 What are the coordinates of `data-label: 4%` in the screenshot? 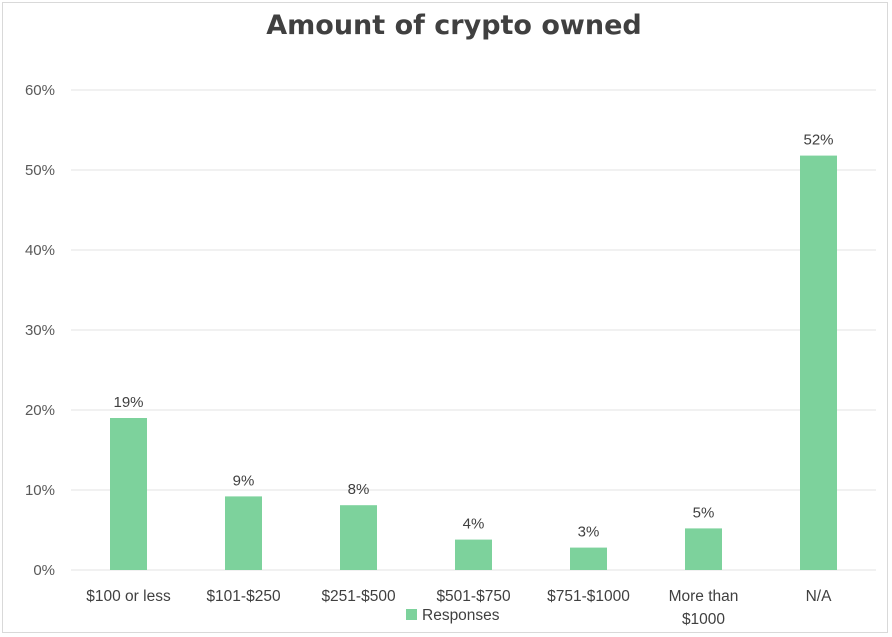 It's located at (474, 524).